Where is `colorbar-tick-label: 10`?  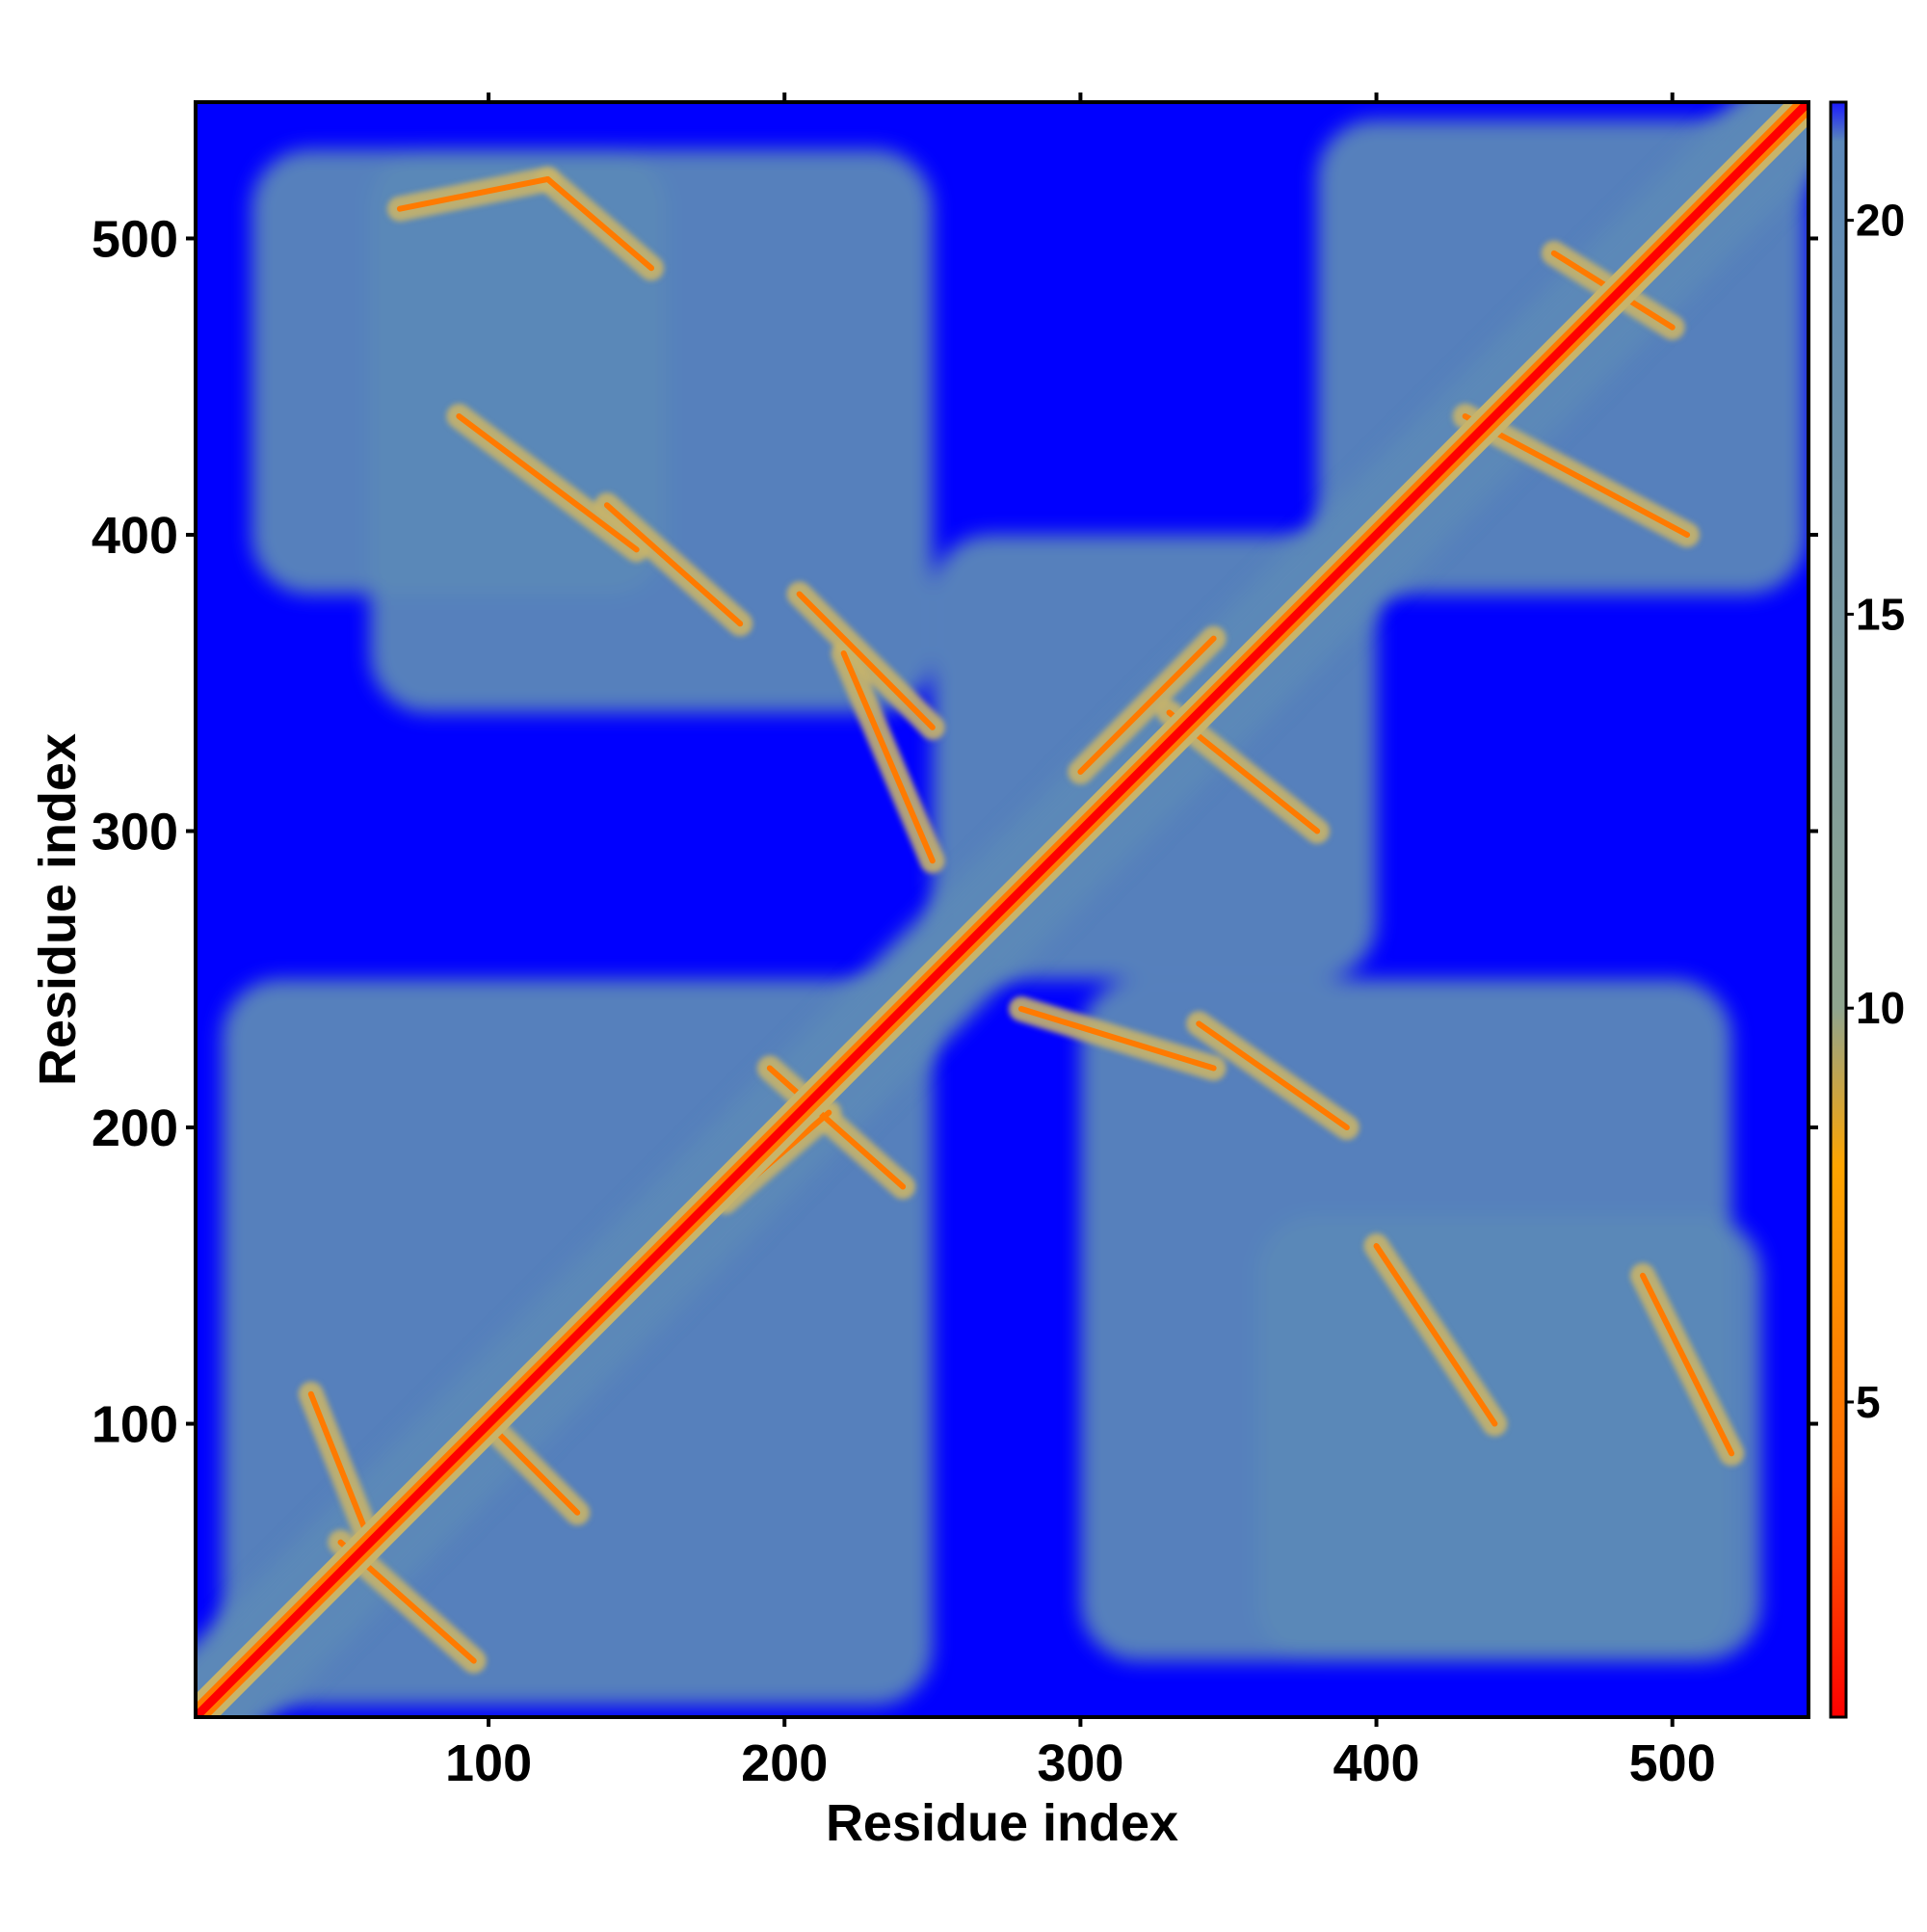 colorbar-tick-label: 10 is located at coordinates (1880, 1008).